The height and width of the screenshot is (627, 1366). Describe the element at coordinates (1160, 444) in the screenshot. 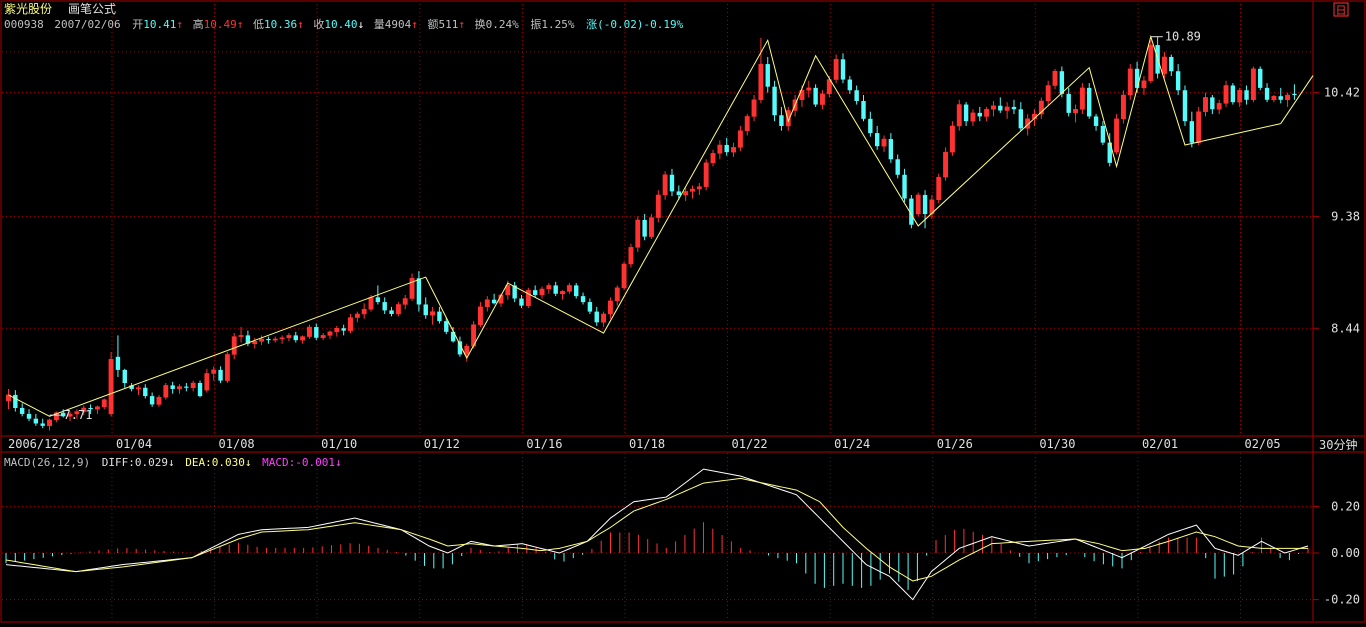

I see `date-tick-label: 02/01` at that location.